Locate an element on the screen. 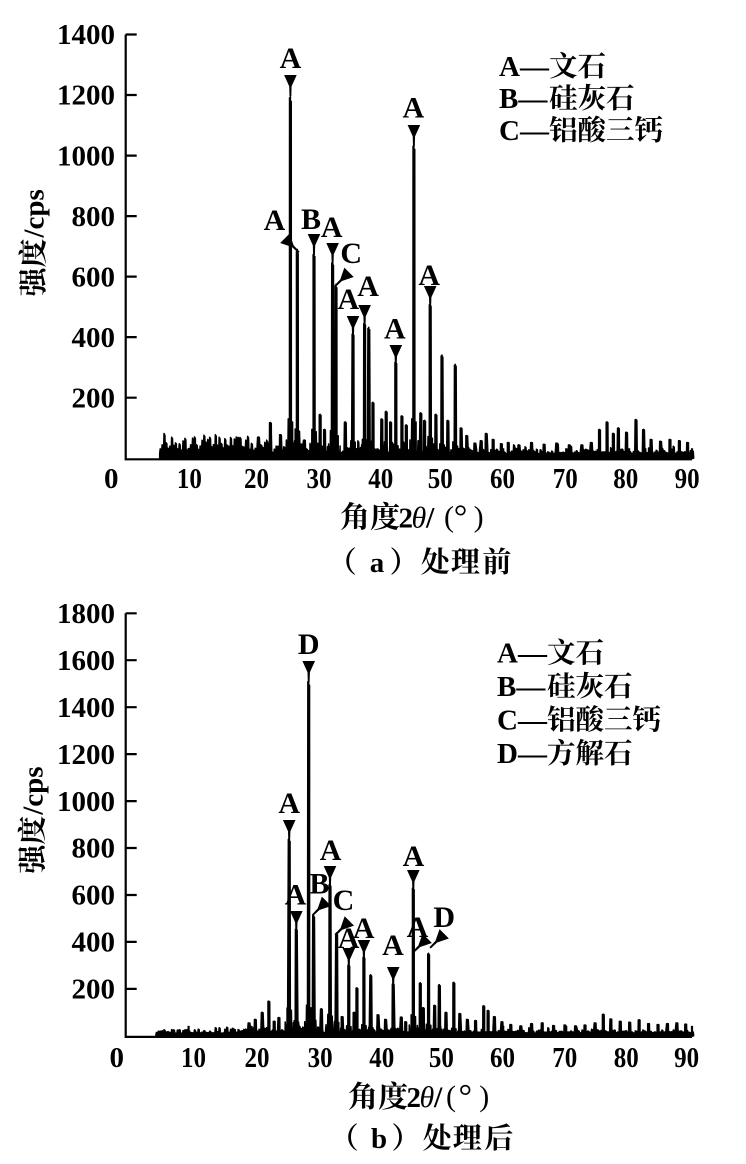  svg-text: b is located at coordinates (379, 1139).